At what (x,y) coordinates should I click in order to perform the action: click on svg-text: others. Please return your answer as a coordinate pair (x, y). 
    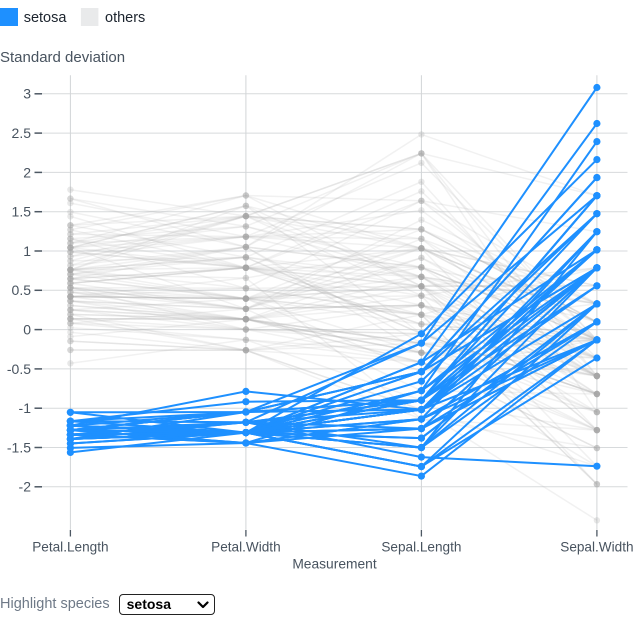
    Looking at the image, I should click on (125, 18).